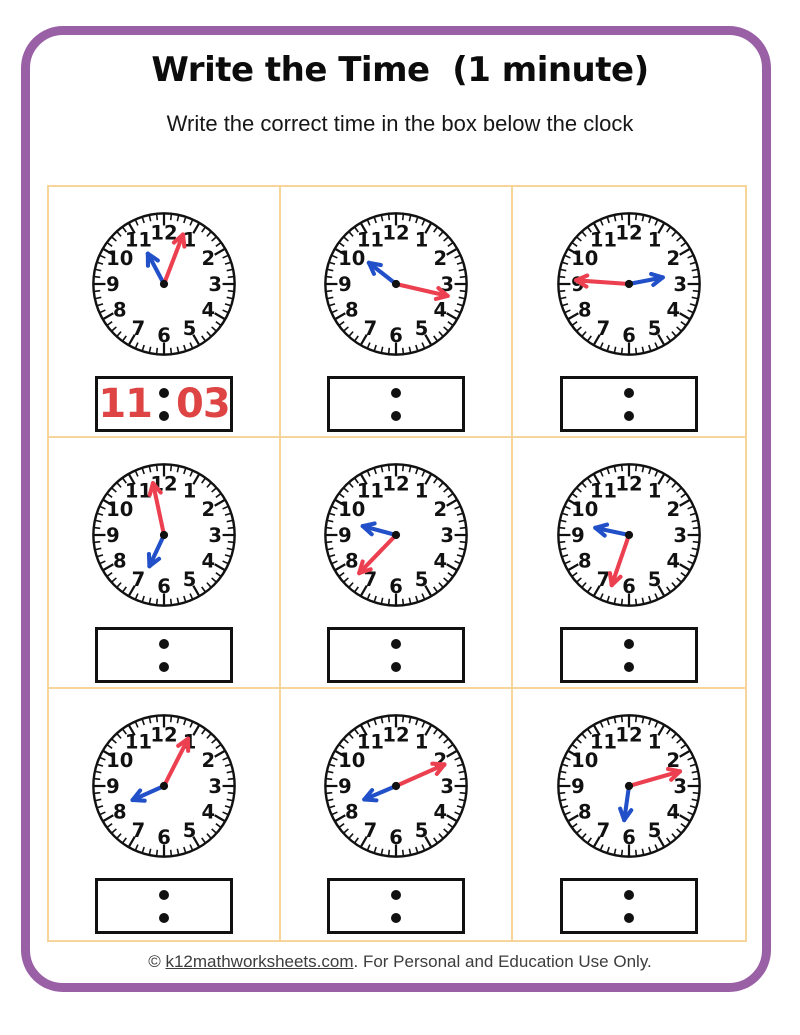 This screenshot has width=800, height=1035. I want to click on hour-hand, so click(382, 273).